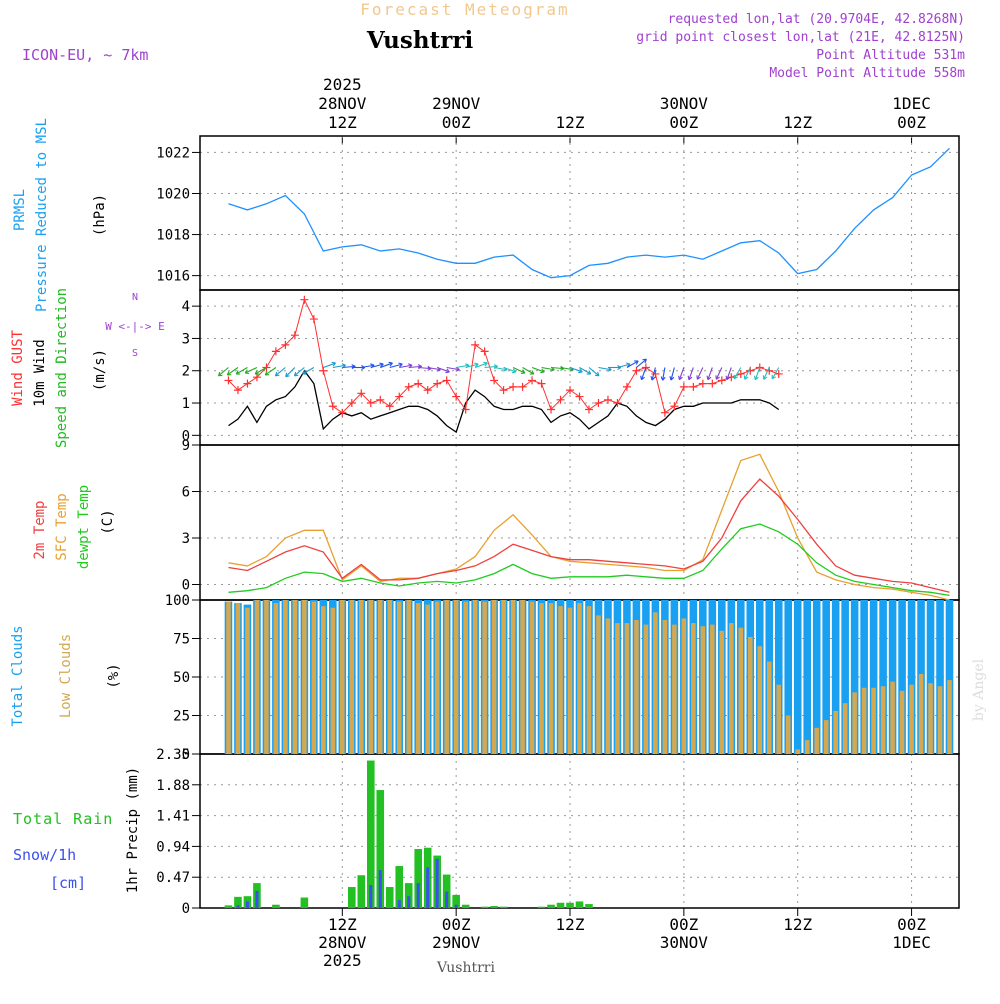  Describe the element at coordinates (68, 883) in the screenshot. I see `snow-unit-label: [cm]` at that location.